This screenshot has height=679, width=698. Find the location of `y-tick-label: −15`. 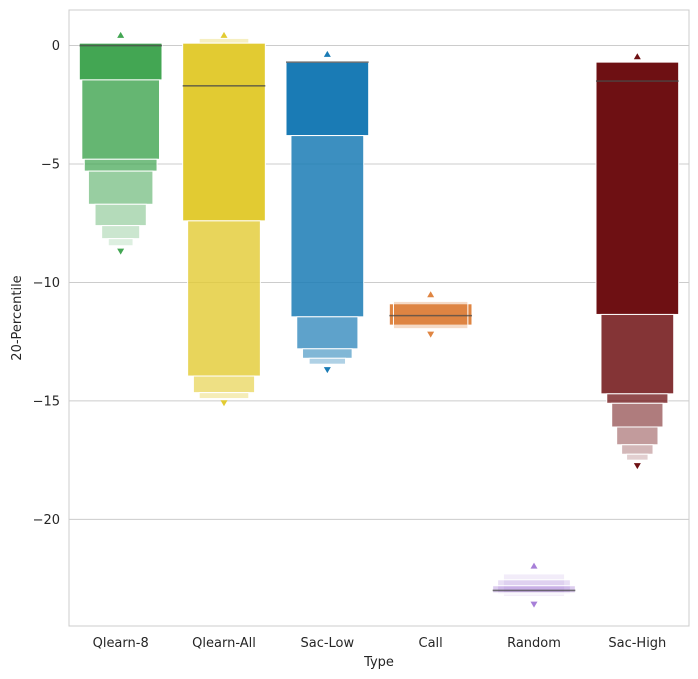

y-tick-label: −15 is located at coordinates (46, 401).